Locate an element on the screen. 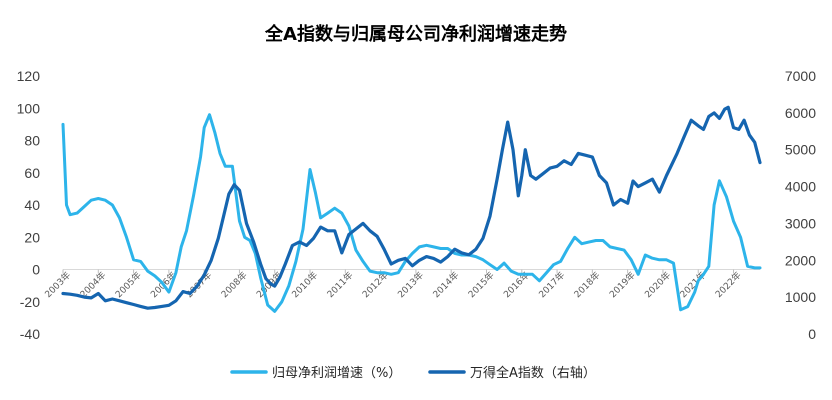 The height and width of the screenshot is (400, 832). left-y-axis: -40 -20 0 20 40 60 80 100 120 is located at coordinates (29, 205).